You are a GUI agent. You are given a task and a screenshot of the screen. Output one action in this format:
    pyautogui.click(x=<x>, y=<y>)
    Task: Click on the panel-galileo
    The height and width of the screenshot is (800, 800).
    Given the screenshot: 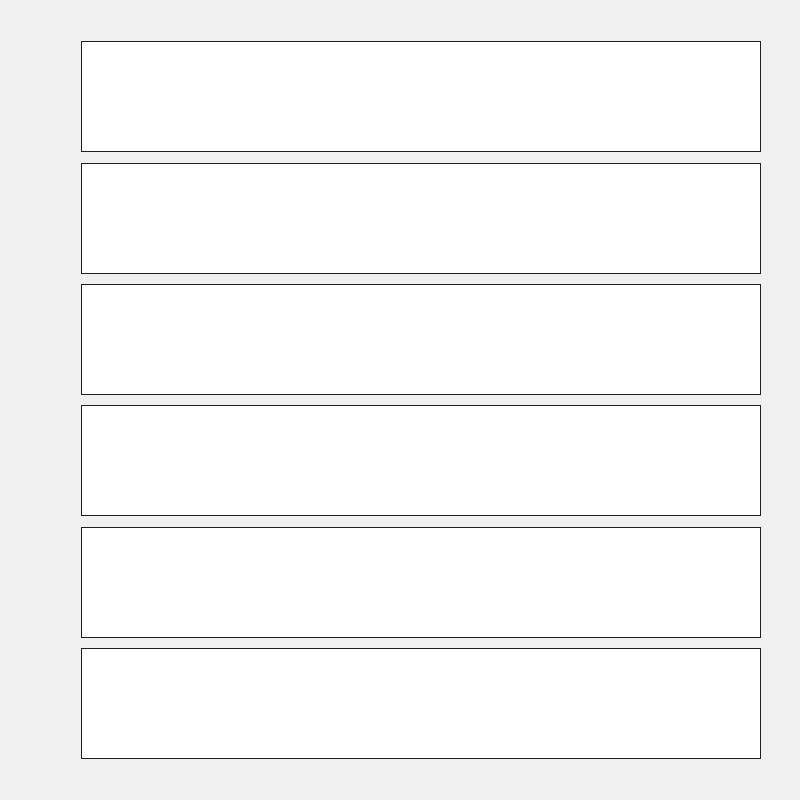 What is the action you would take?
    pyautogui.click(x=421, y=339)
    